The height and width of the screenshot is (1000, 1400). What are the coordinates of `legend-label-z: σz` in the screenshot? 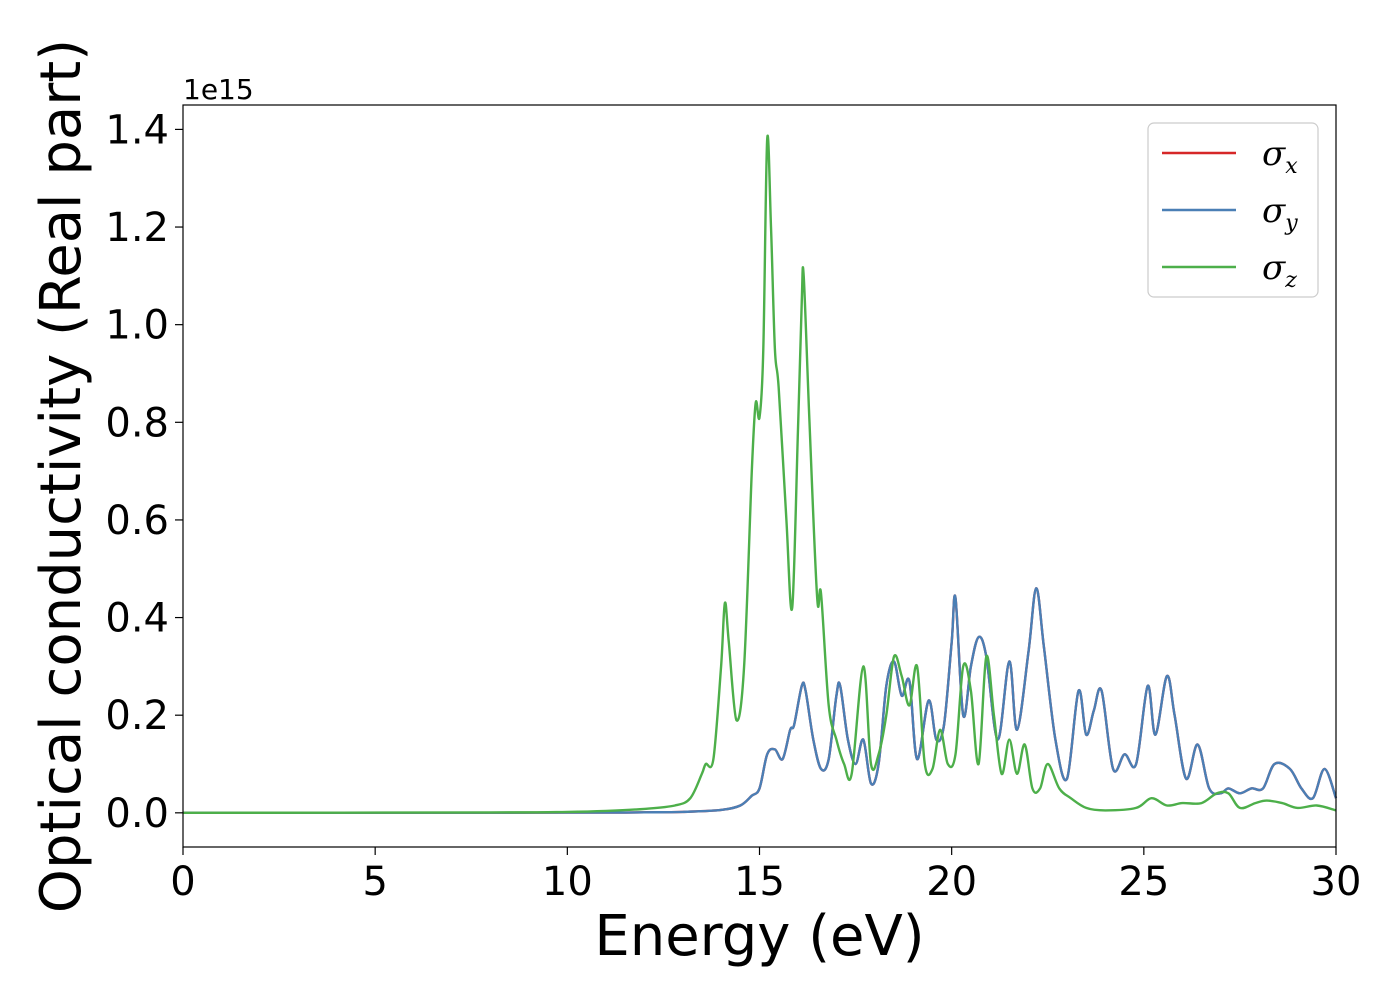 It's located at (1279, 270).